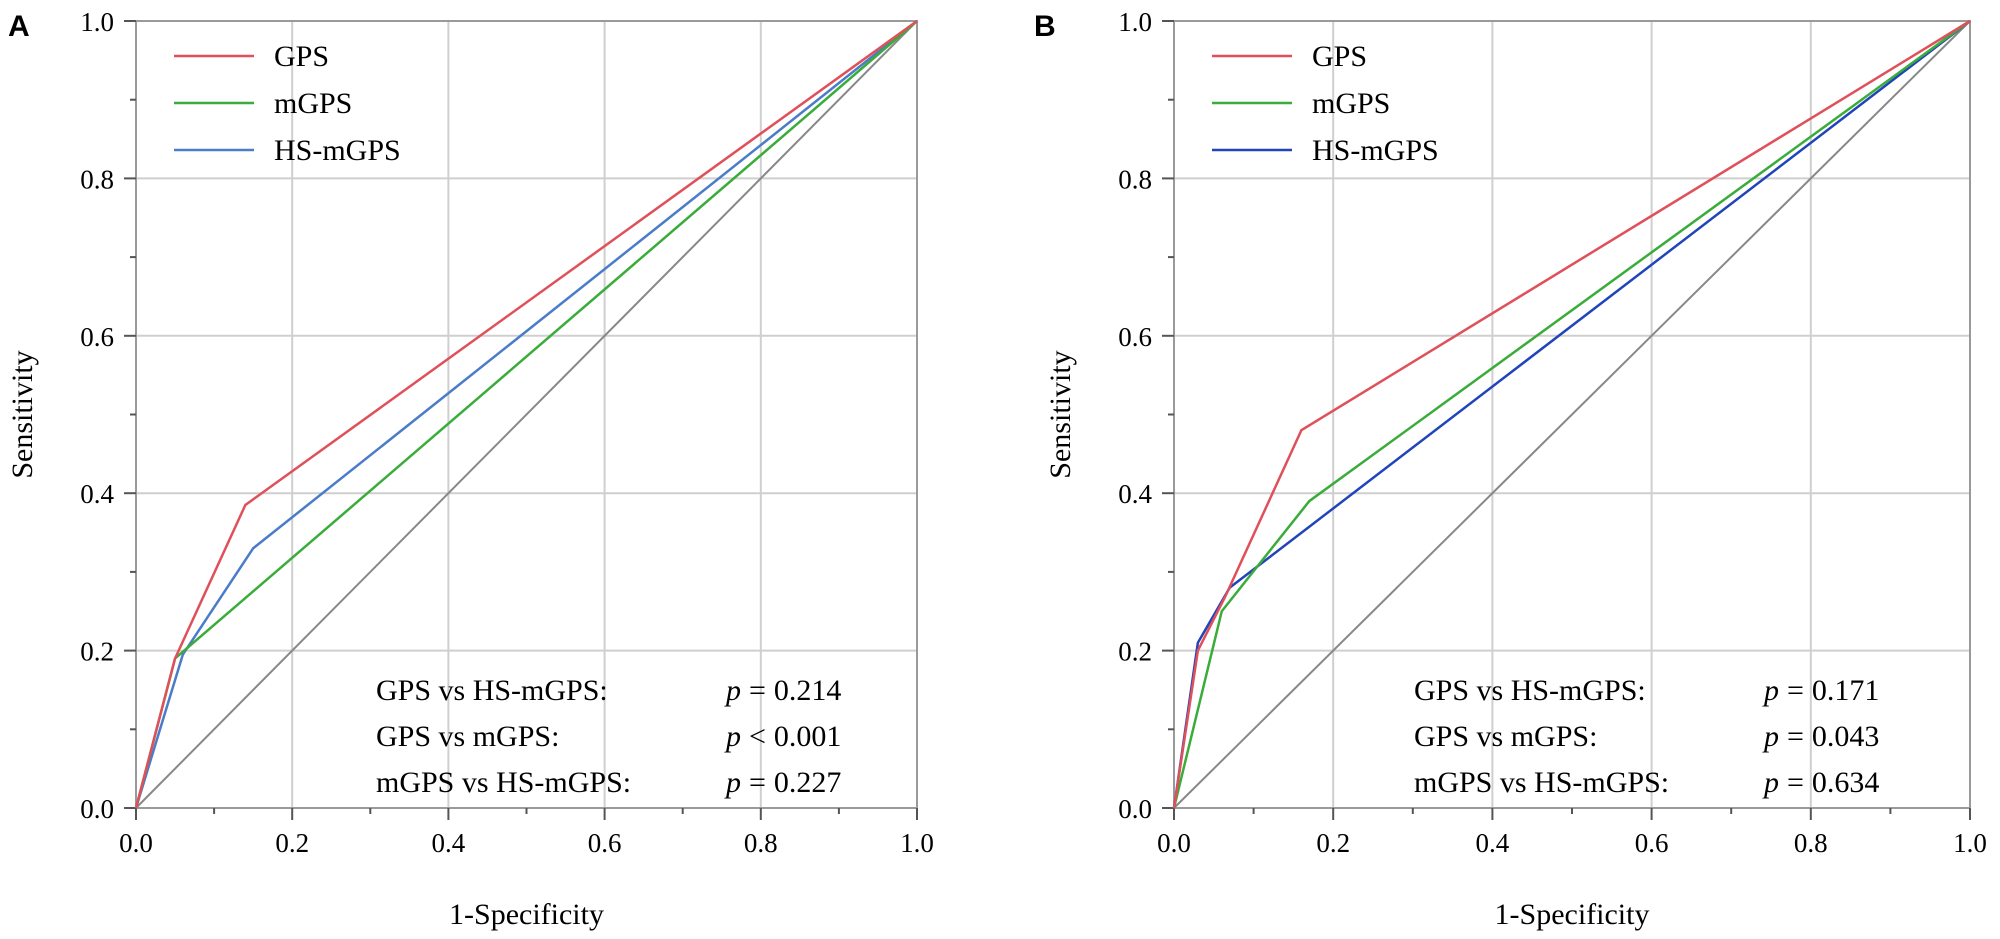  What do you see at coordinates (1045, 26) in the screenshot?
I see `panel-label: B` at bounding box center [1045, 26].